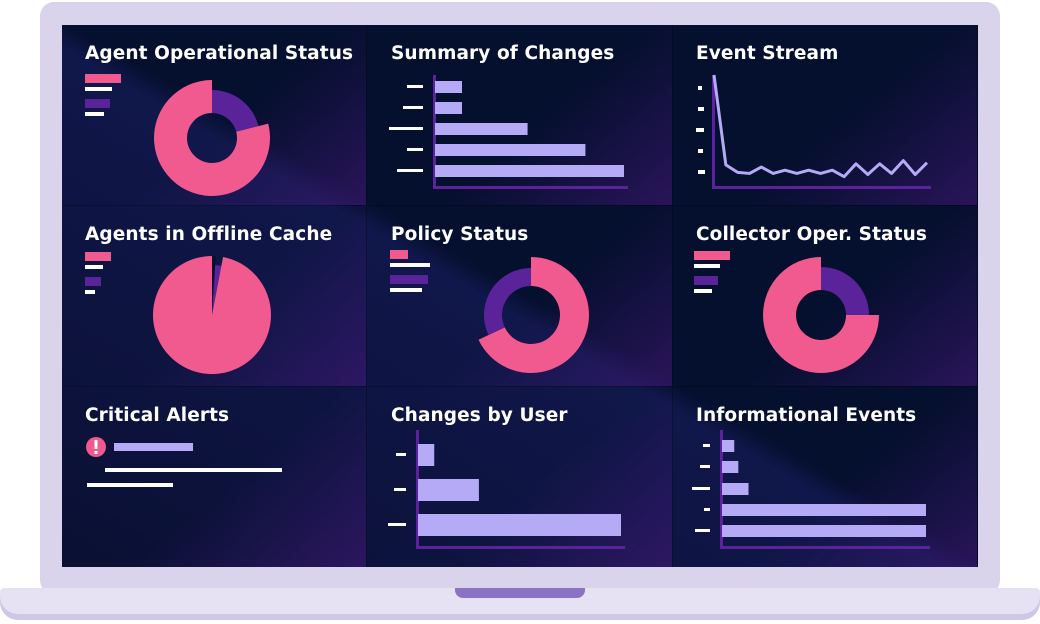 The width and height of the screenshot is (1040, 624). What do you see at coordinates (820, 126) in the screenshot?
I see `event-line` at bounding box center [820, 126].